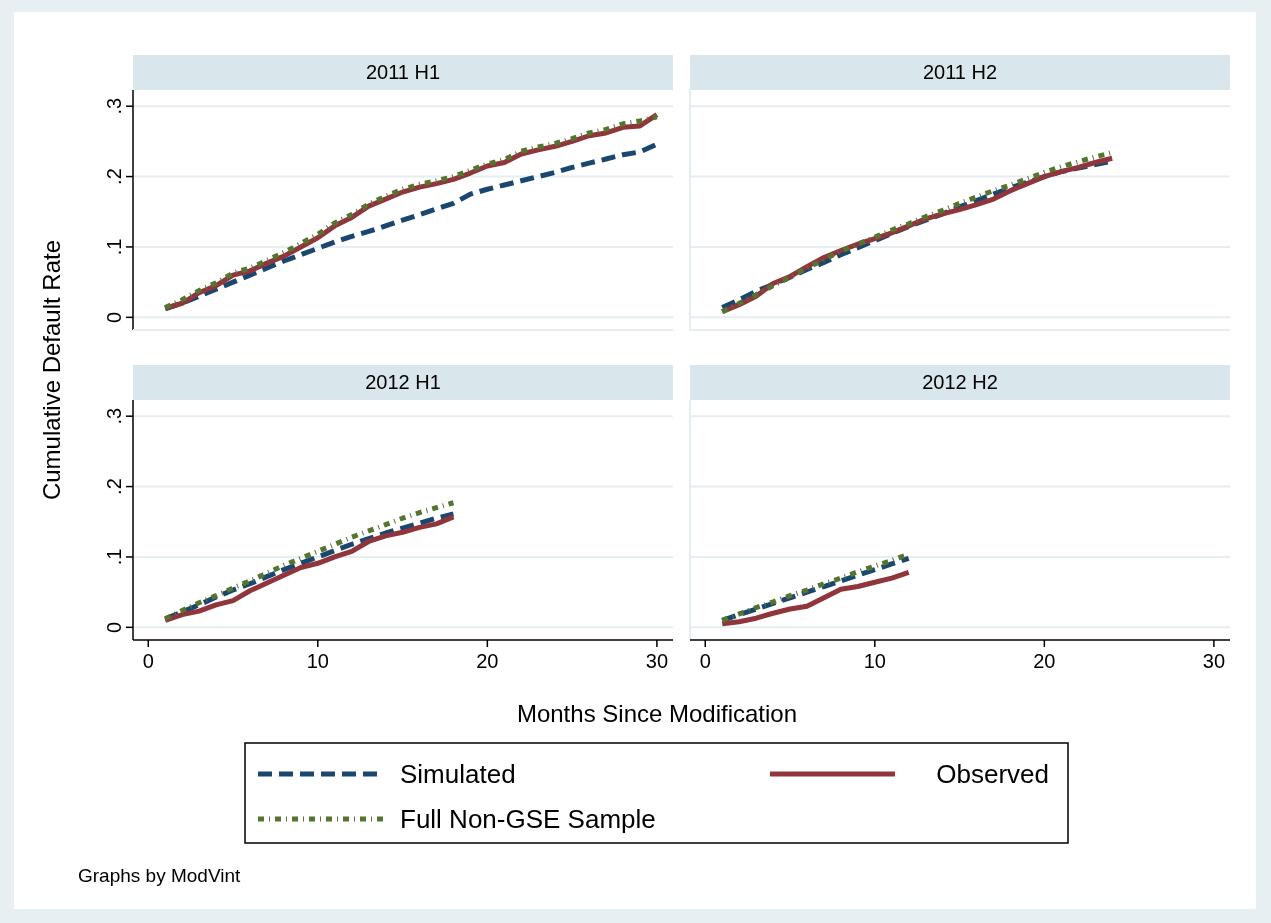 Image resolution: width=1271 pixels, height=923 pixels. What do you see at coordinates (458, 774) in the screenshot?
I see `legend-label: Simulated` at bounding box center [458, 774].